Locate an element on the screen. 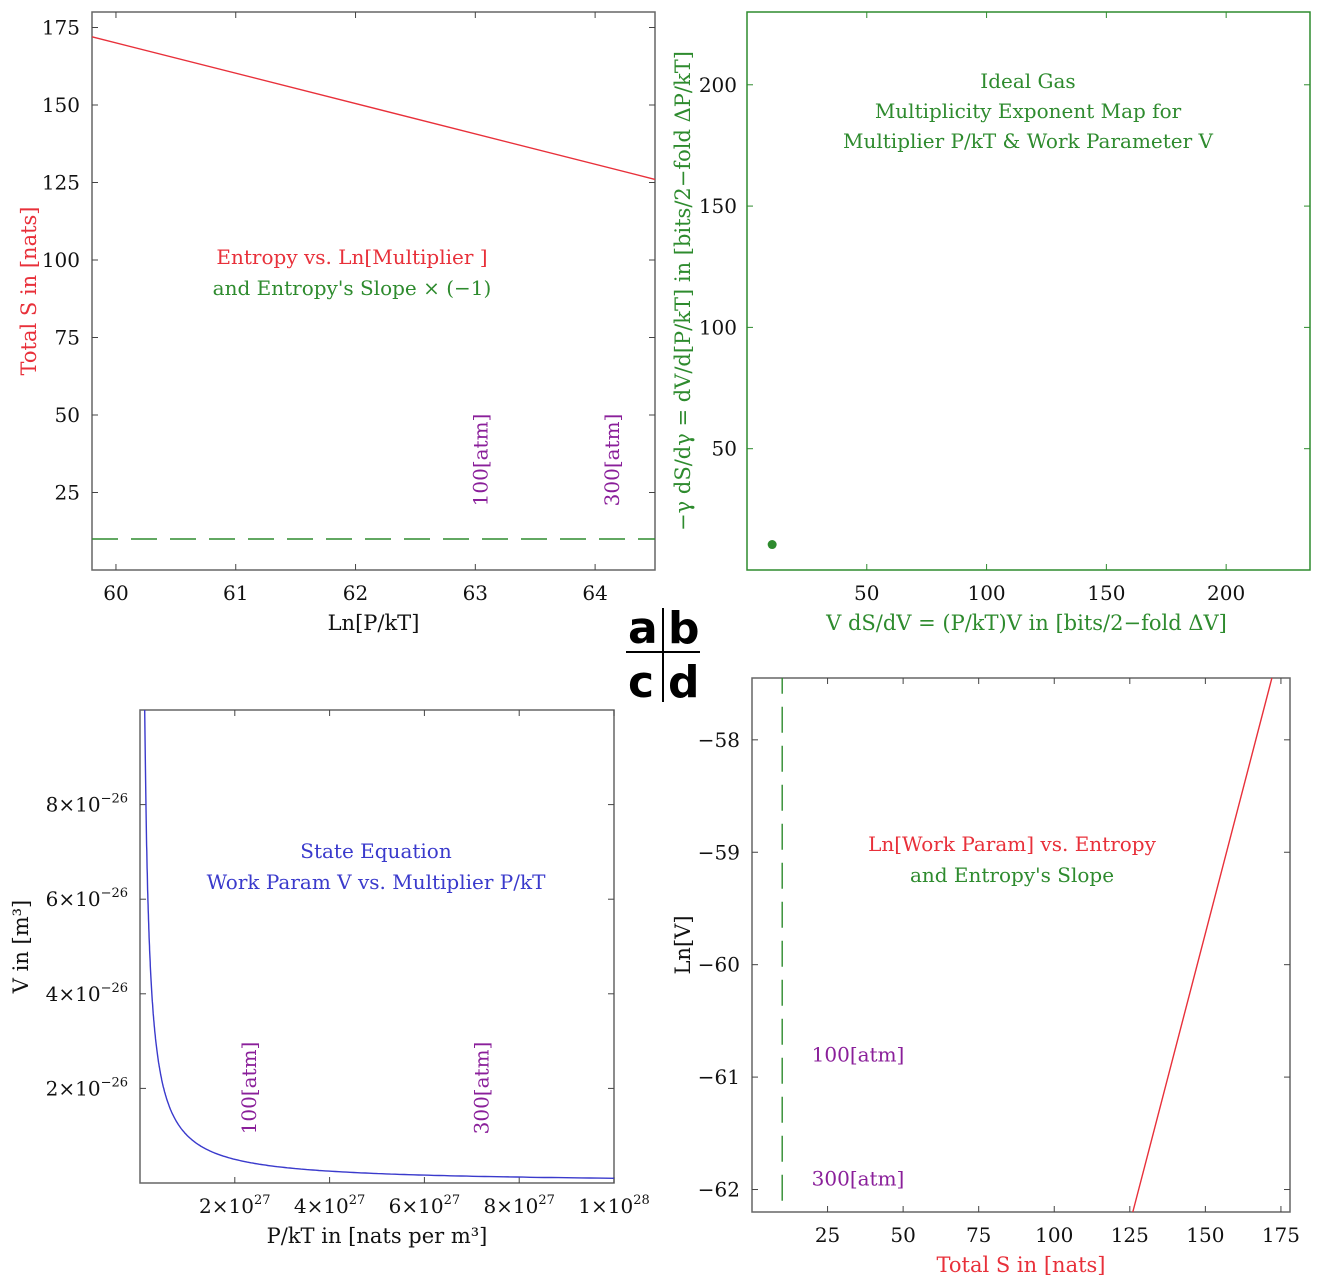  x-tick-label: 61 is located at coordinates (235, 593).